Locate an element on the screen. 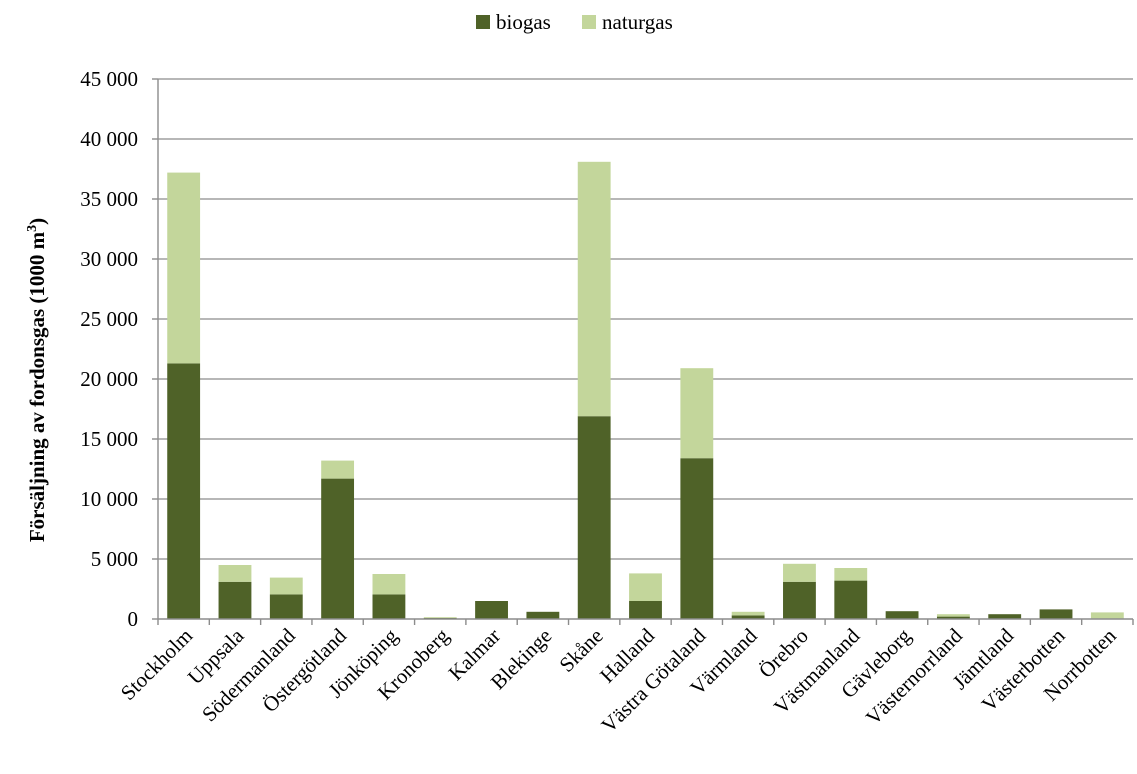  x-tick-label: Stockholm is located at coordinates (156, 664).